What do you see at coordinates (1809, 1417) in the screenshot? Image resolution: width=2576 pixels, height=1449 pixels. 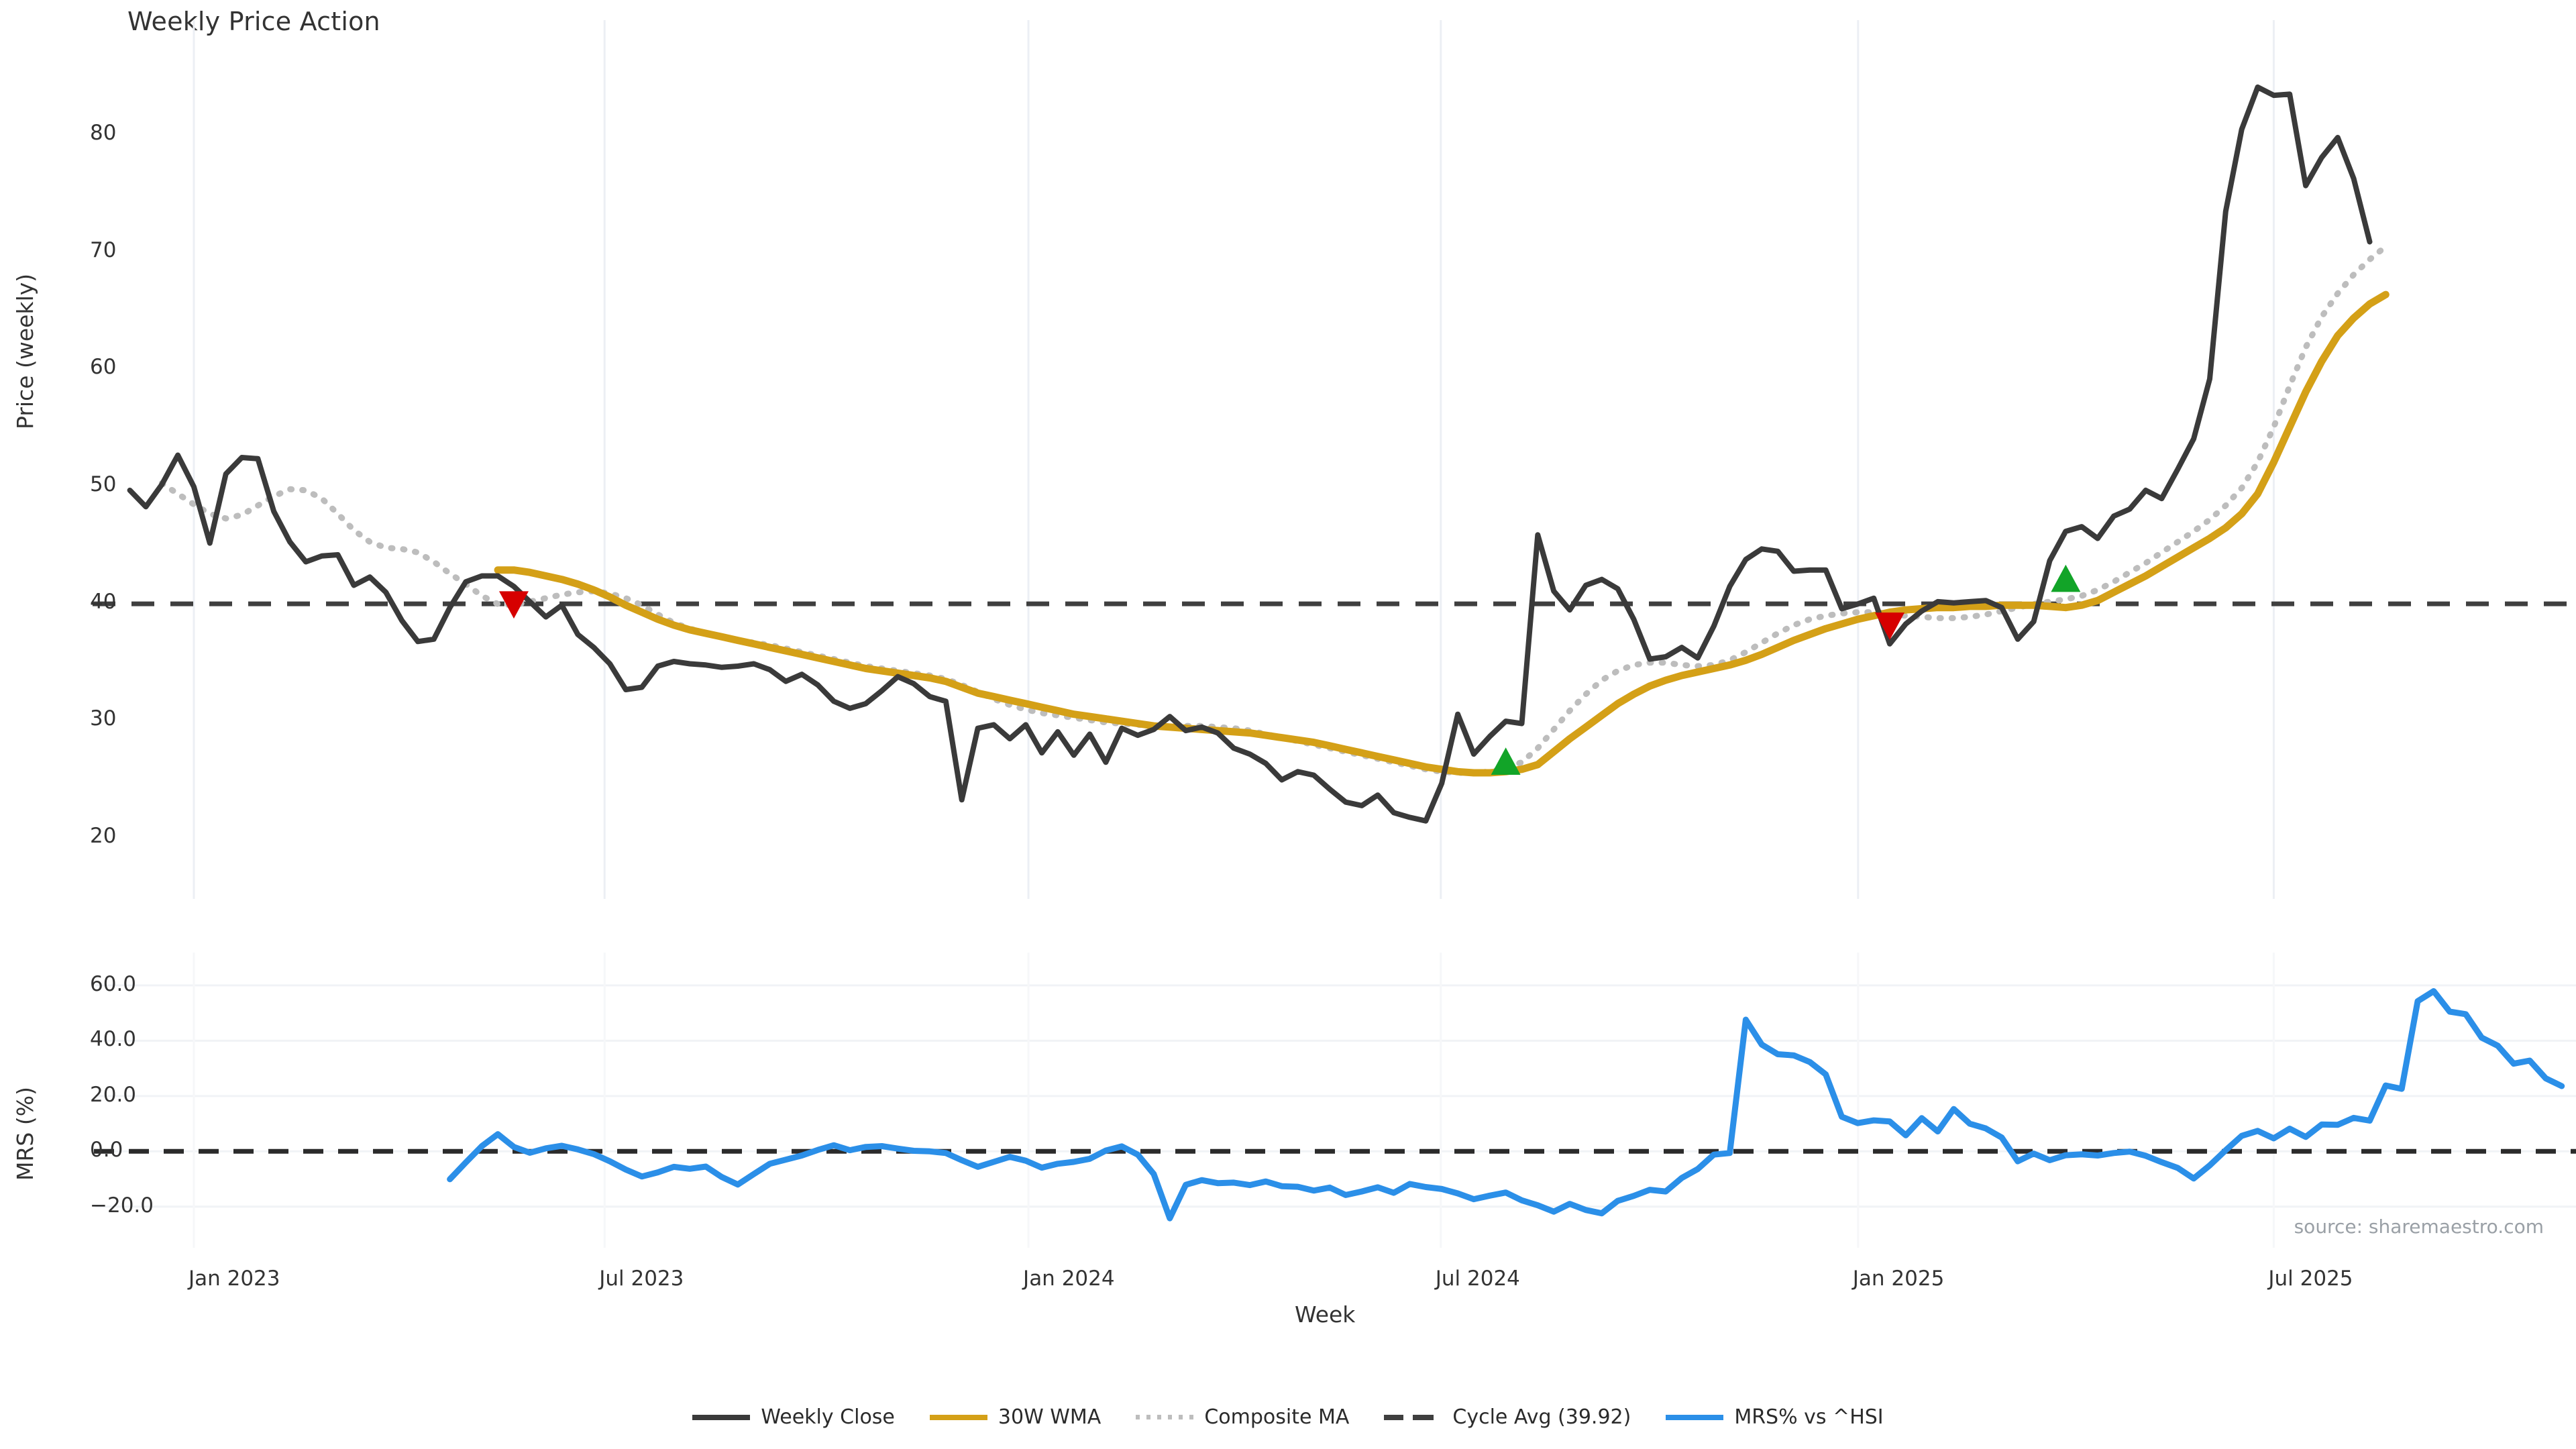 I see `legend-label: MRS% vs ^HSI` at bounding box center [1809, 1417].